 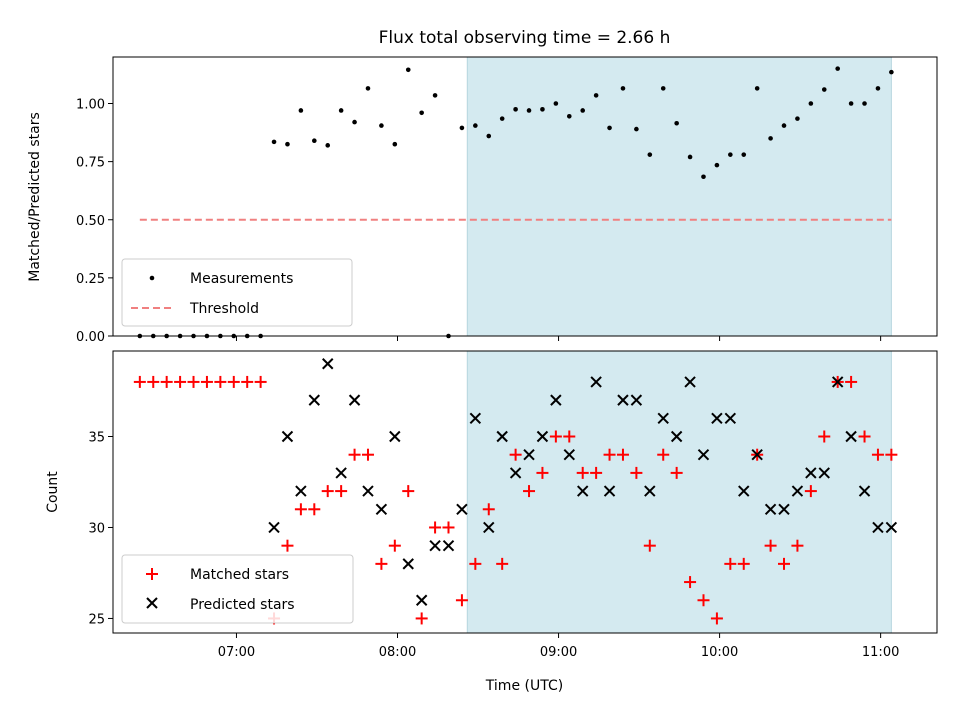 I want to click on bottom-legend: Matched stars Predicted stars, so click(x=237, y=589).